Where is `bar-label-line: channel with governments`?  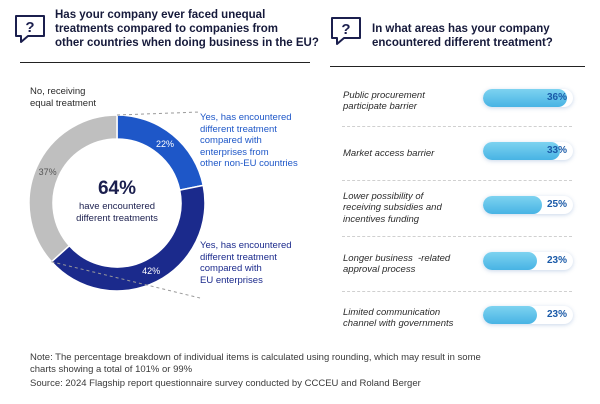
bar-label-line: channel with governments is located at coordinates (398, 323).